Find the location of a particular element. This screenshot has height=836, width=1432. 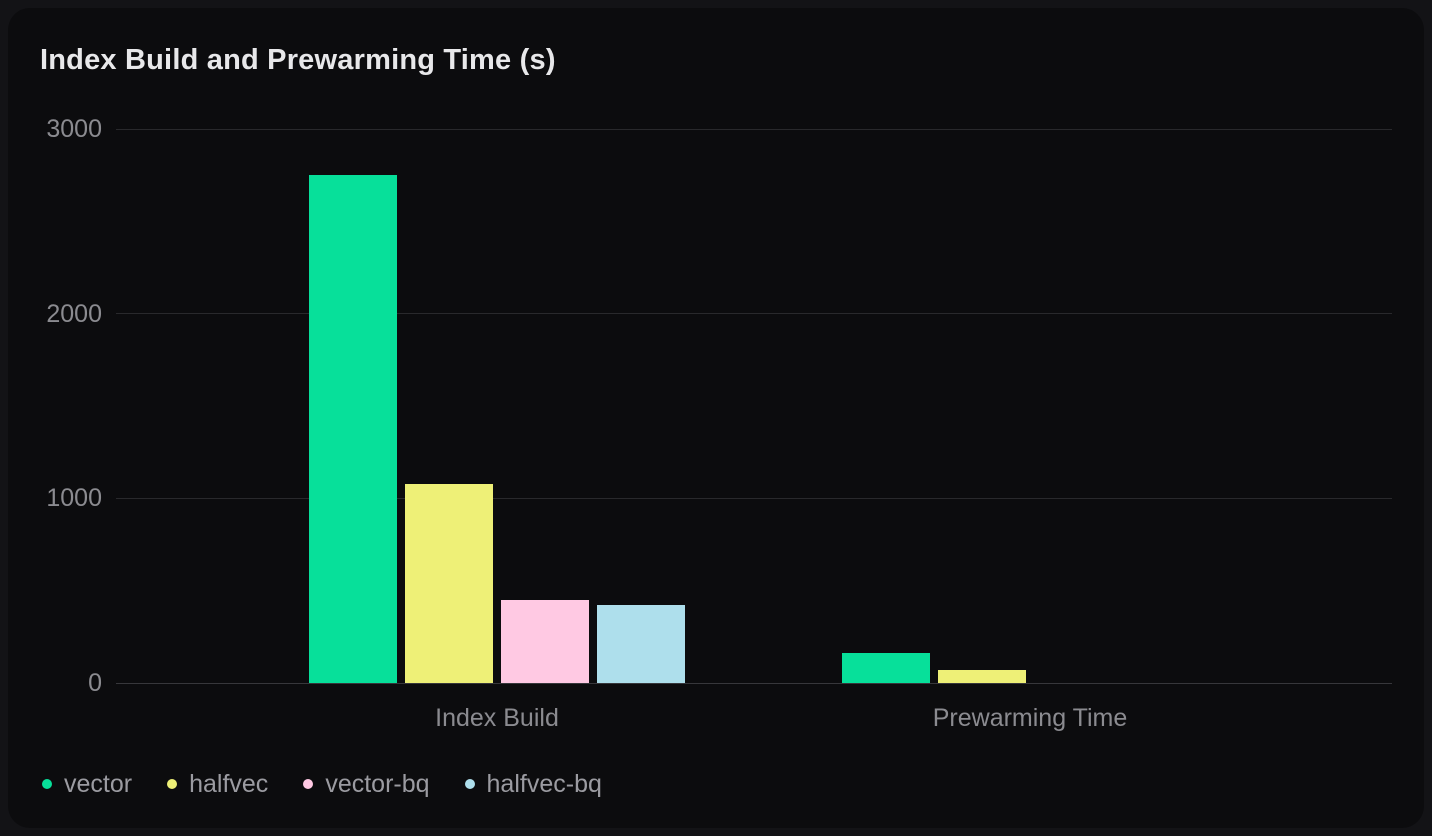

y-tick-label: 1000 is located at coordinates (74, 498).